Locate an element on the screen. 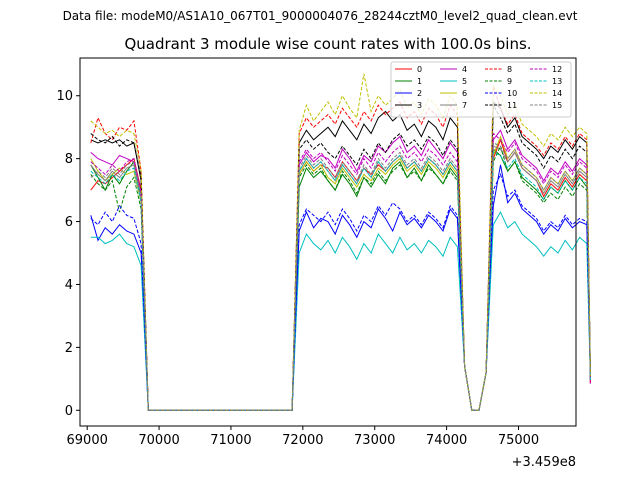  legend-label-7: 7 is located at coordinates (464, 105).